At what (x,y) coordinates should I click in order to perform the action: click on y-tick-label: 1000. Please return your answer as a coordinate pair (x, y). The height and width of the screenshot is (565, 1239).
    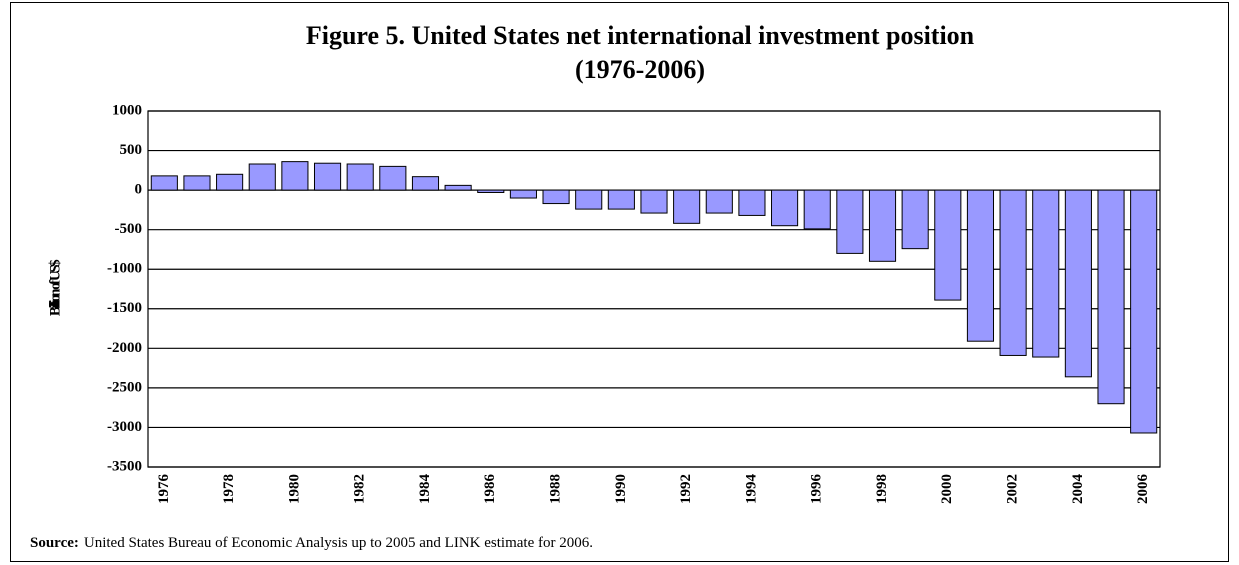
    Looking at the image, I should click on (127, 110).